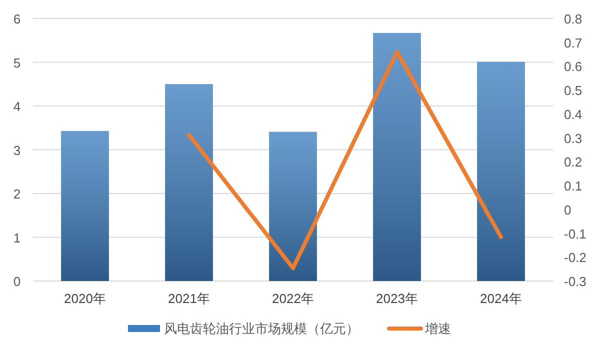 The height and width of the screenshot is (361, 601). What do you see at coordinates (17, 194) in the screenshot?
I see `y-tick-label: 2` at bounding box center [17, 194].